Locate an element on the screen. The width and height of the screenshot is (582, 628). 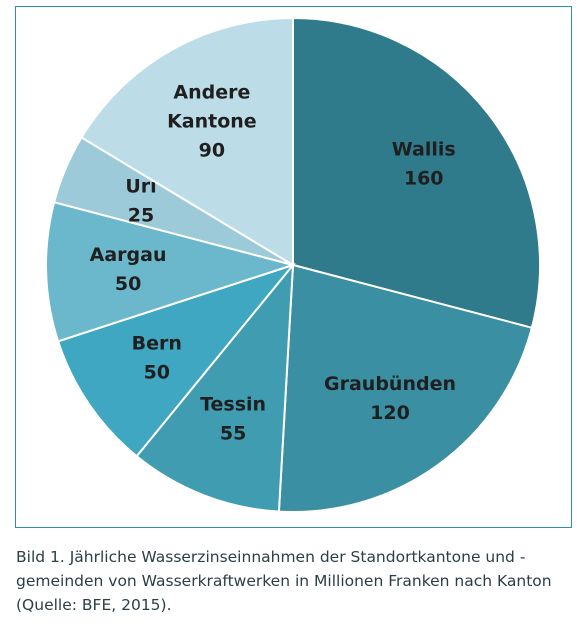
slice-name: Aargau is located at coordinates (128, 255).